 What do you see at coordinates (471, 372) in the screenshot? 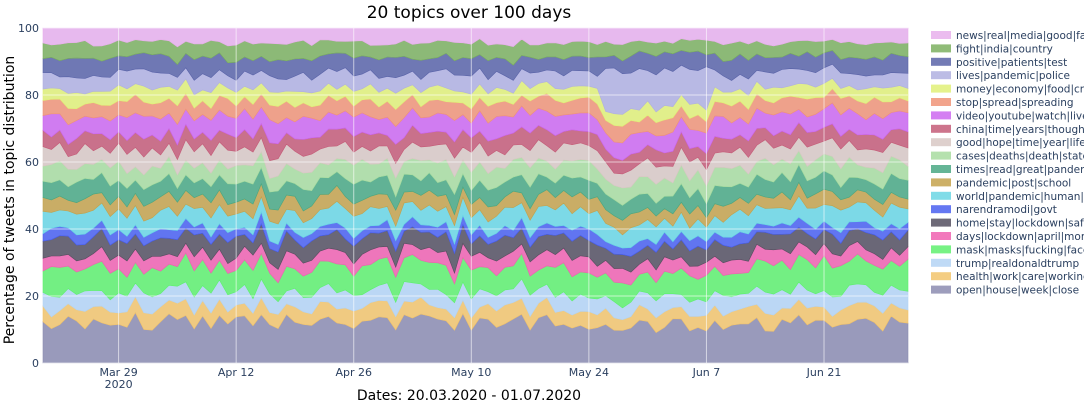
I see `x-tick-label: May 10` at bounding box center [471, 372].